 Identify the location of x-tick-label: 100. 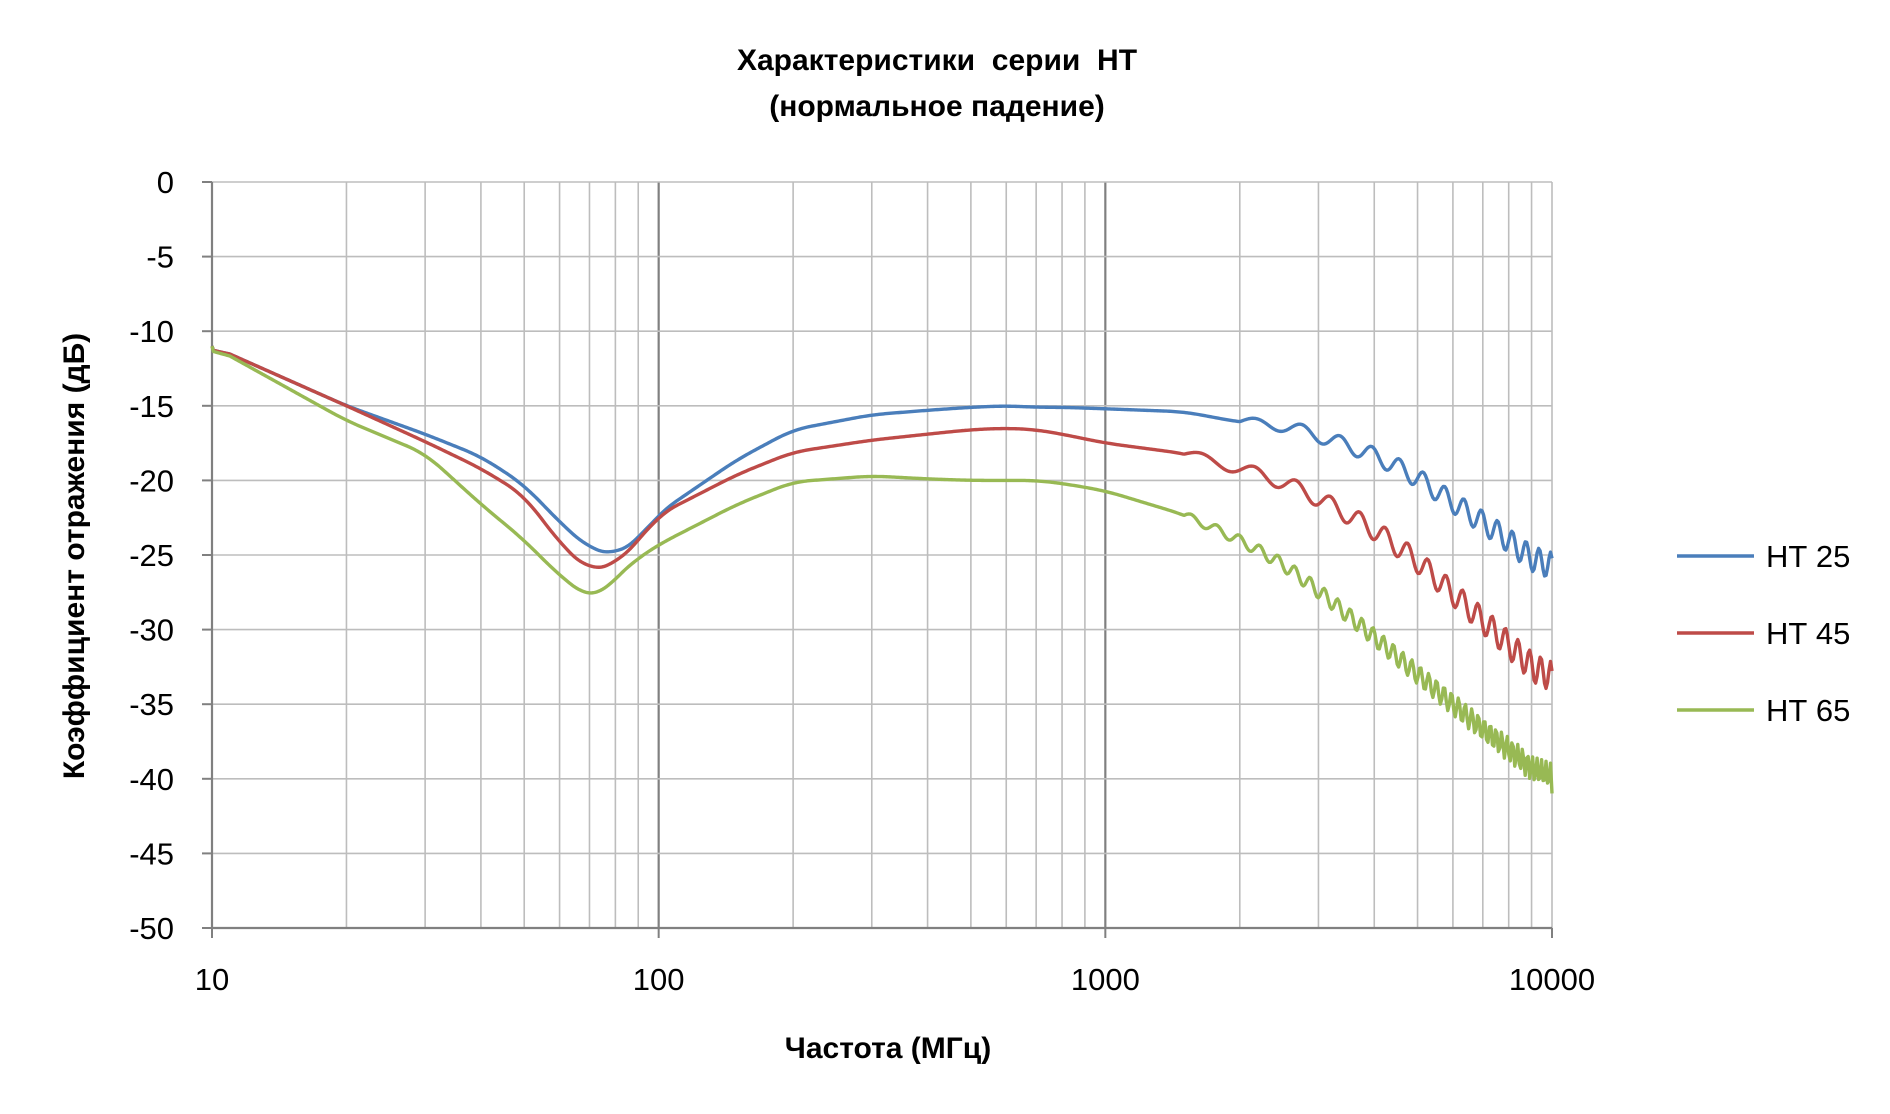
(659, 979).